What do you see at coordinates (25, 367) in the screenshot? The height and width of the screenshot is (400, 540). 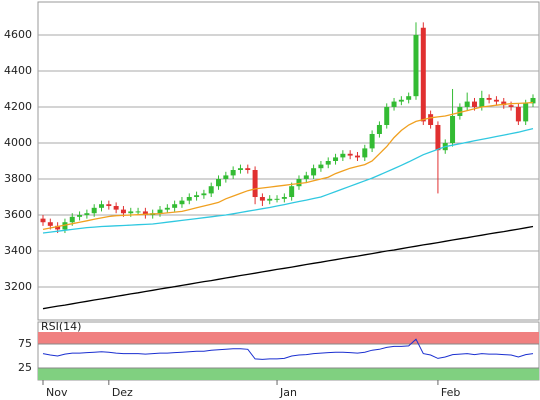 I see `rsi-y-tick-label: 25` at bounding box center [25, 367].